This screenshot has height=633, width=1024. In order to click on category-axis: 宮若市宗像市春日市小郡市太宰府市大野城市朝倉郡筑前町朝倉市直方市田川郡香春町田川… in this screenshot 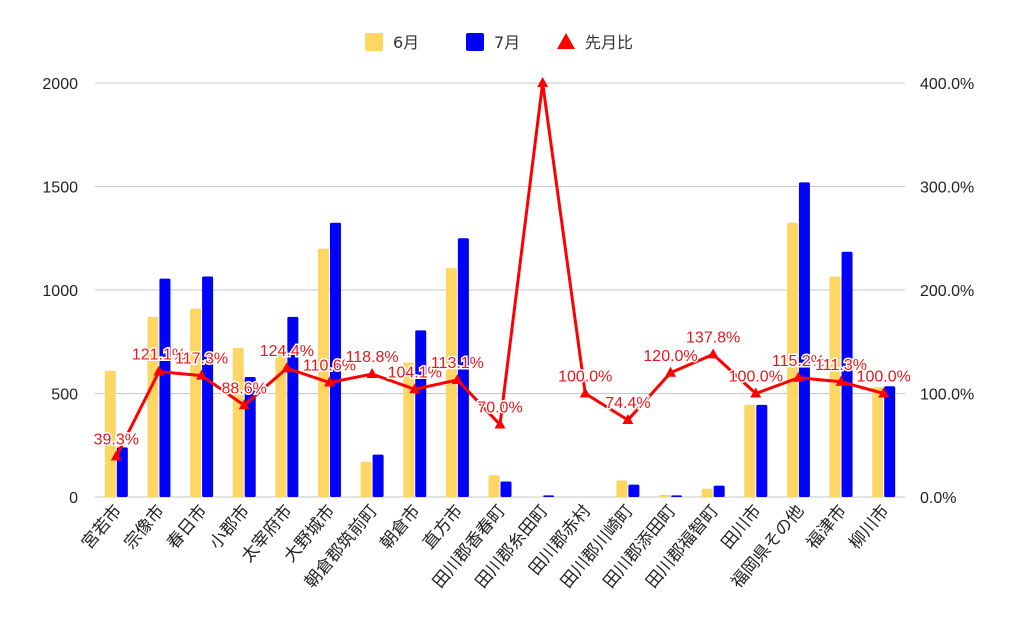, I will do `click(485, 546)`.